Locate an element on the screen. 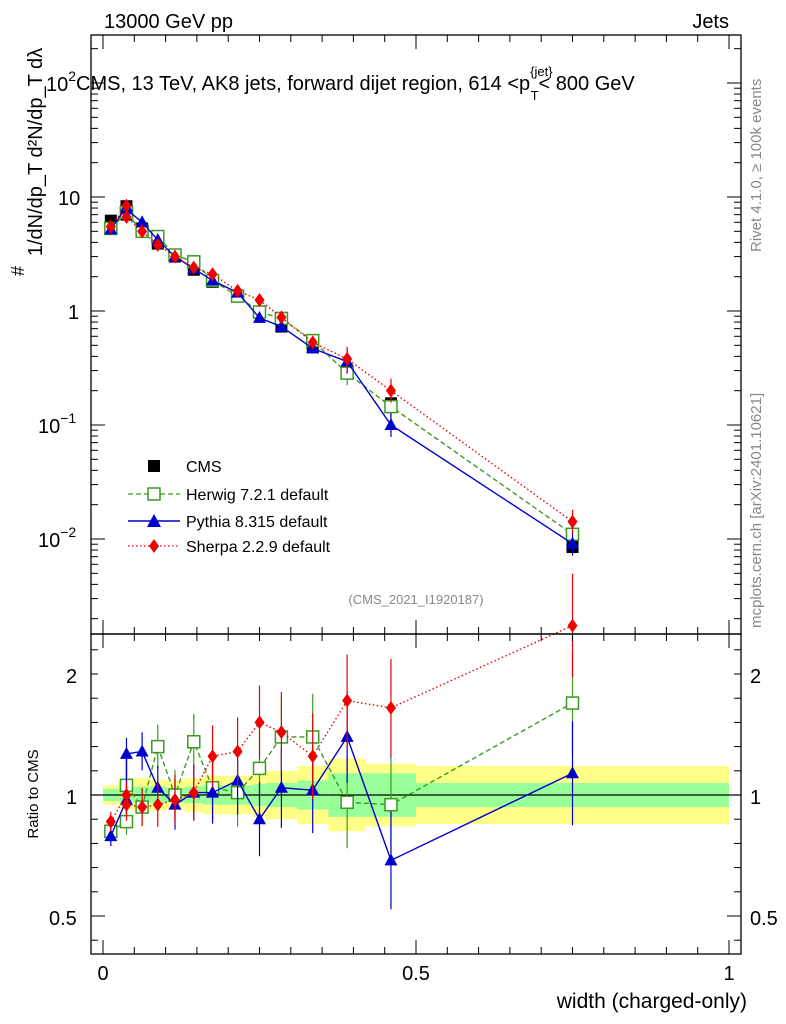 The image size is (786, 1024). ratio-ytick-label-0p5: 0.5 is located at coordinates (63, 919).